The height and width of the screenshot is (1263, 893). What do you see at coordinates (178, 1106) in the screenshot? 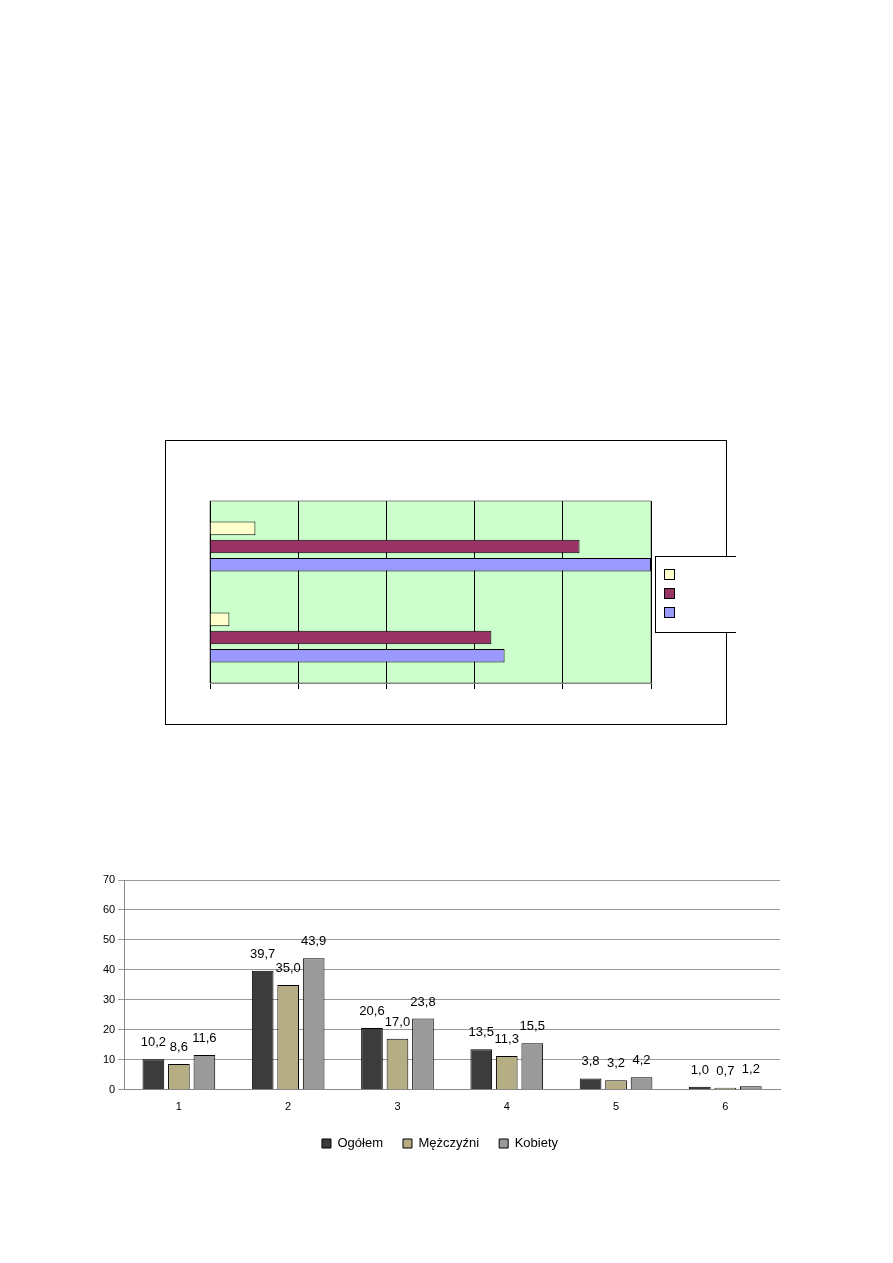
I see `x-tick-label: 1` at bounding box center [178, 1106].